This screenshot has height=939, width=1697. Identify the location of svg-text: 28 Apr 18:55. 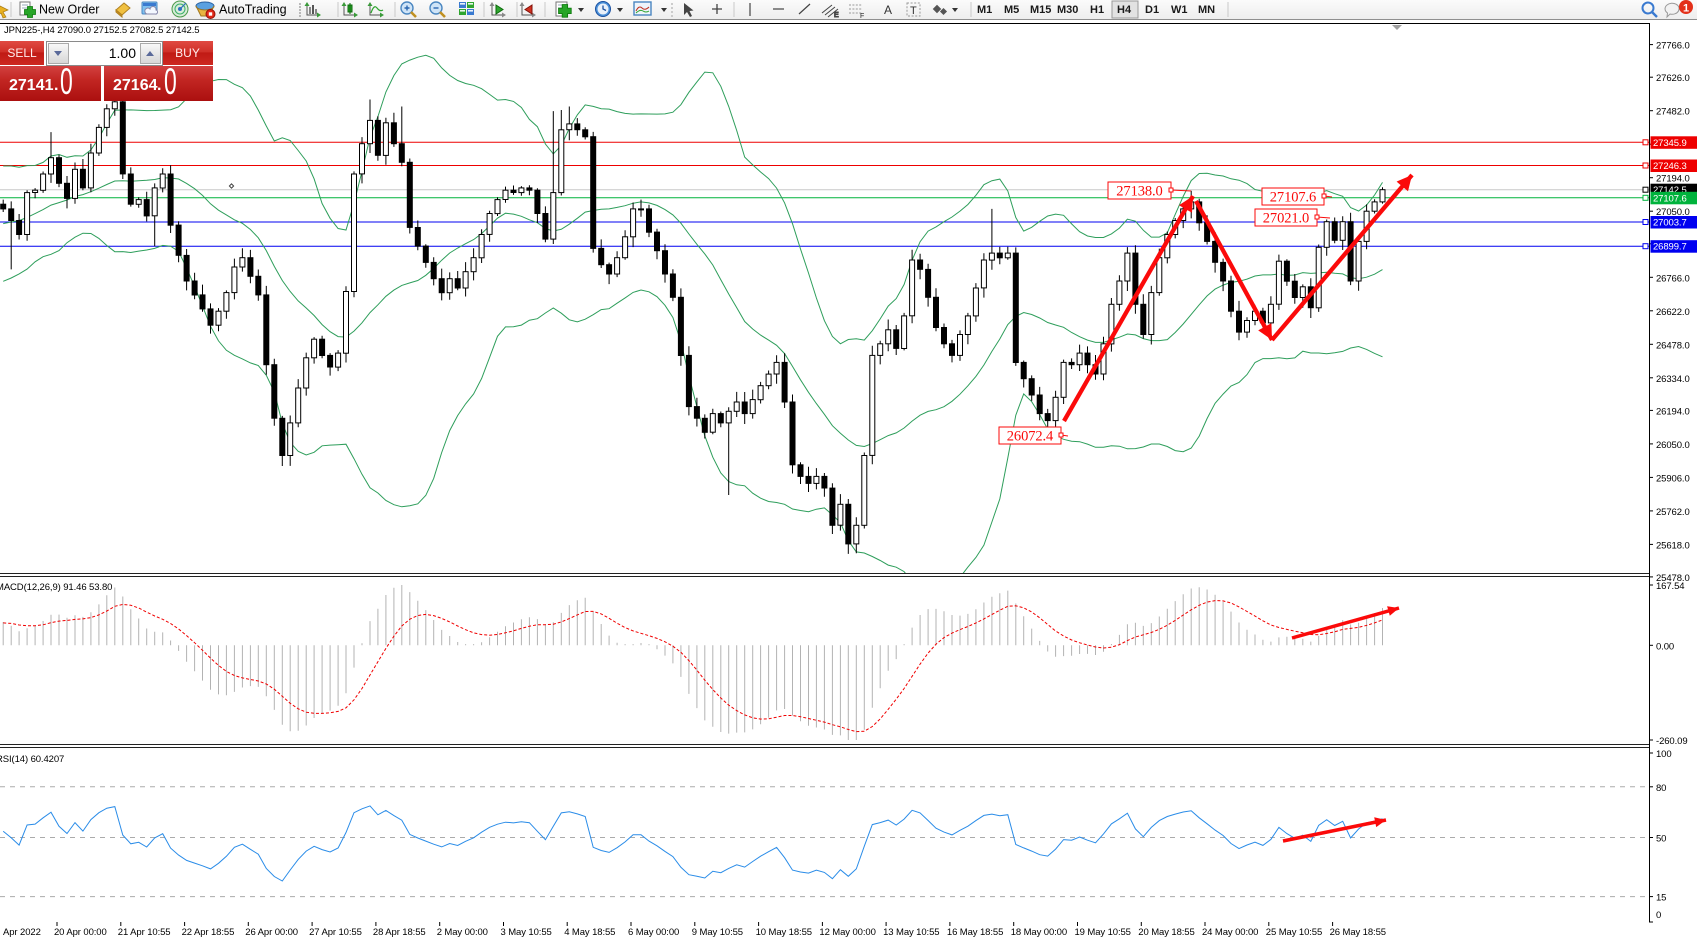
(399, 932).